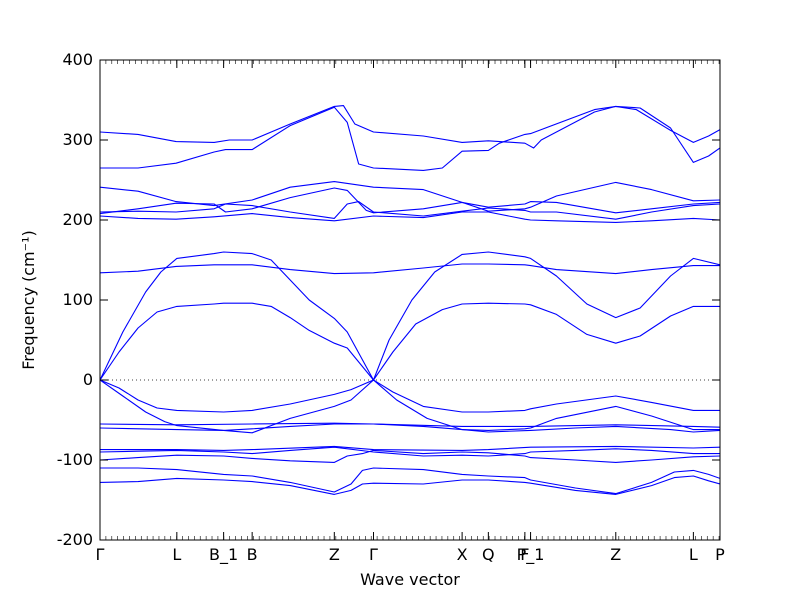 The height and width of the screenshot is (600, 800). What do you see at coordinates (720, 554) in the screenshot?
I see `x-tick-label: P` at bounding box center [720, 554].